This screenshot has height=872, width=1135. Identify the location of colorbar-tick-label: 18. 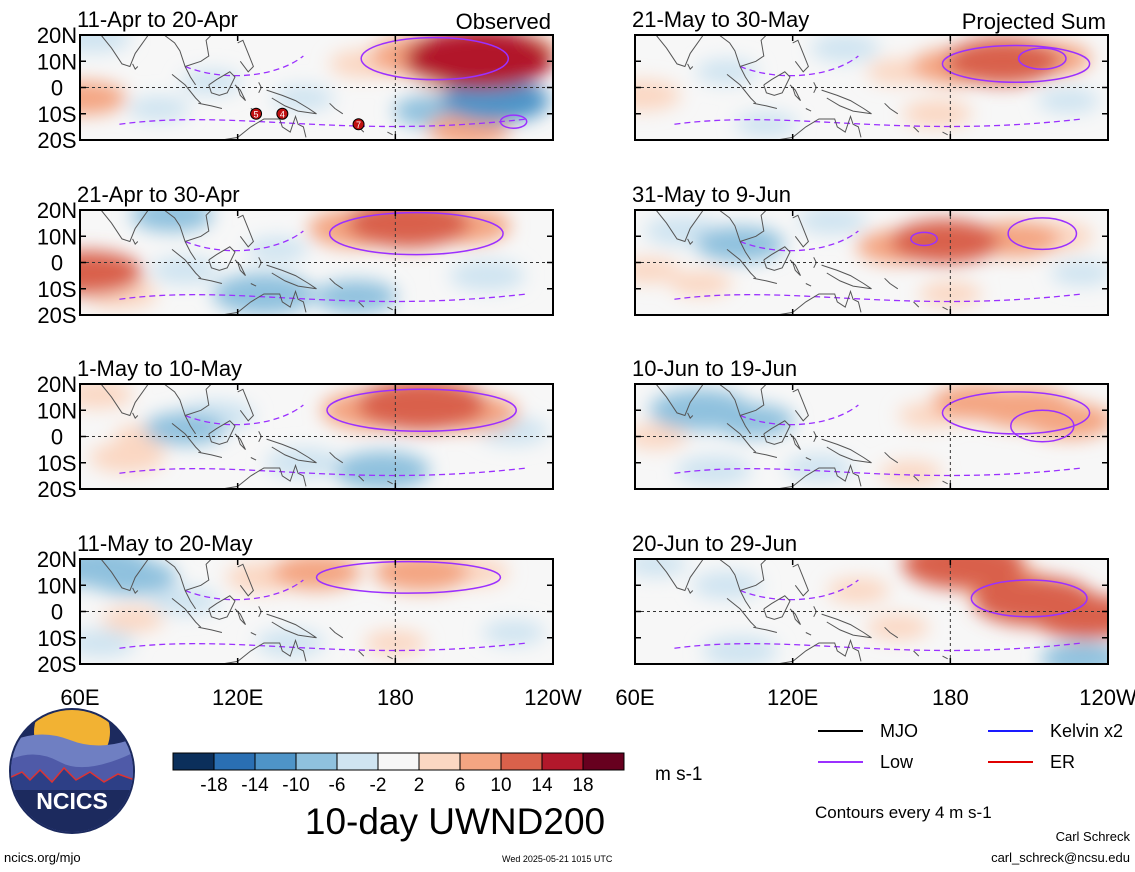
(582, 785).